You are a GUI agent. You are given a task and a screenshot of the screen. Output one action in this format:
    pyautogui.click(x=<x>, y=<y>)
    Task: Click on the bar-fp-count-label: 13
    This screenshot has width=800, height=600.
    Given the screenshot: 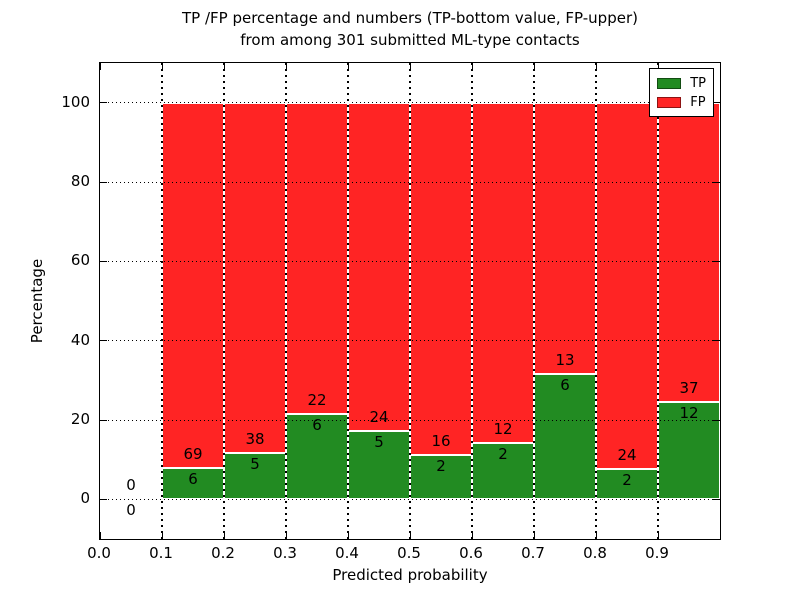 What is the action you would take?
    pyautogui.click(x=565, y=360)
    